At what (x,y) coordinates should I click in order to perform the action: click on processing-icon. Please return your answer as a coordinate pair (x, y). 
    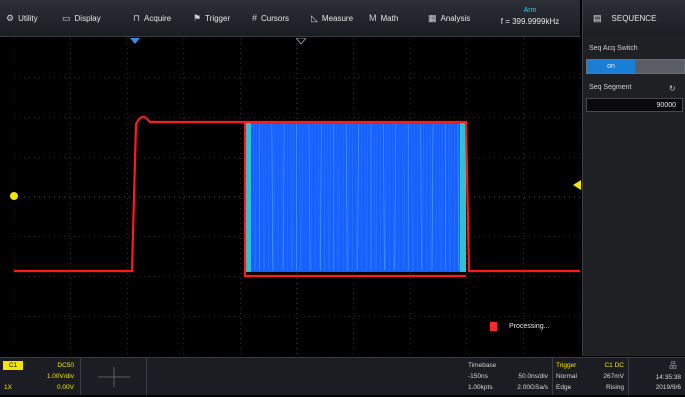
    Looking at the image, I should click on (493, 326).